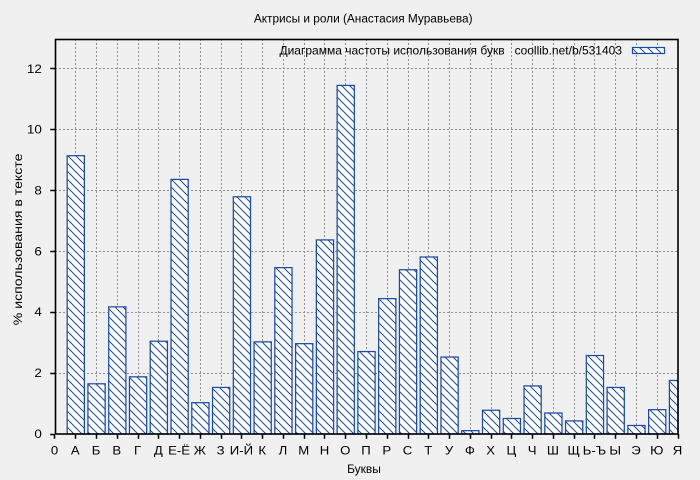 This screenshot has width=700, height=480. Describe the element at coordinates (262, 450) in the screenshot. I see `svg-text: К` at that location.